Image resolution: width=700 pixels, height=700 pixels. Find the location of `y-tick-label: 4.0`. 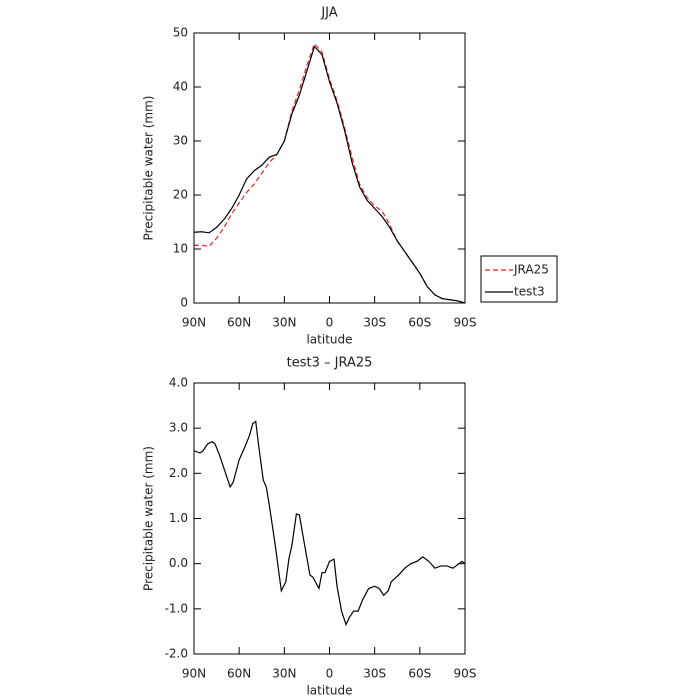

y-tick-label: 4.0 is located at coordinates (178, 383).